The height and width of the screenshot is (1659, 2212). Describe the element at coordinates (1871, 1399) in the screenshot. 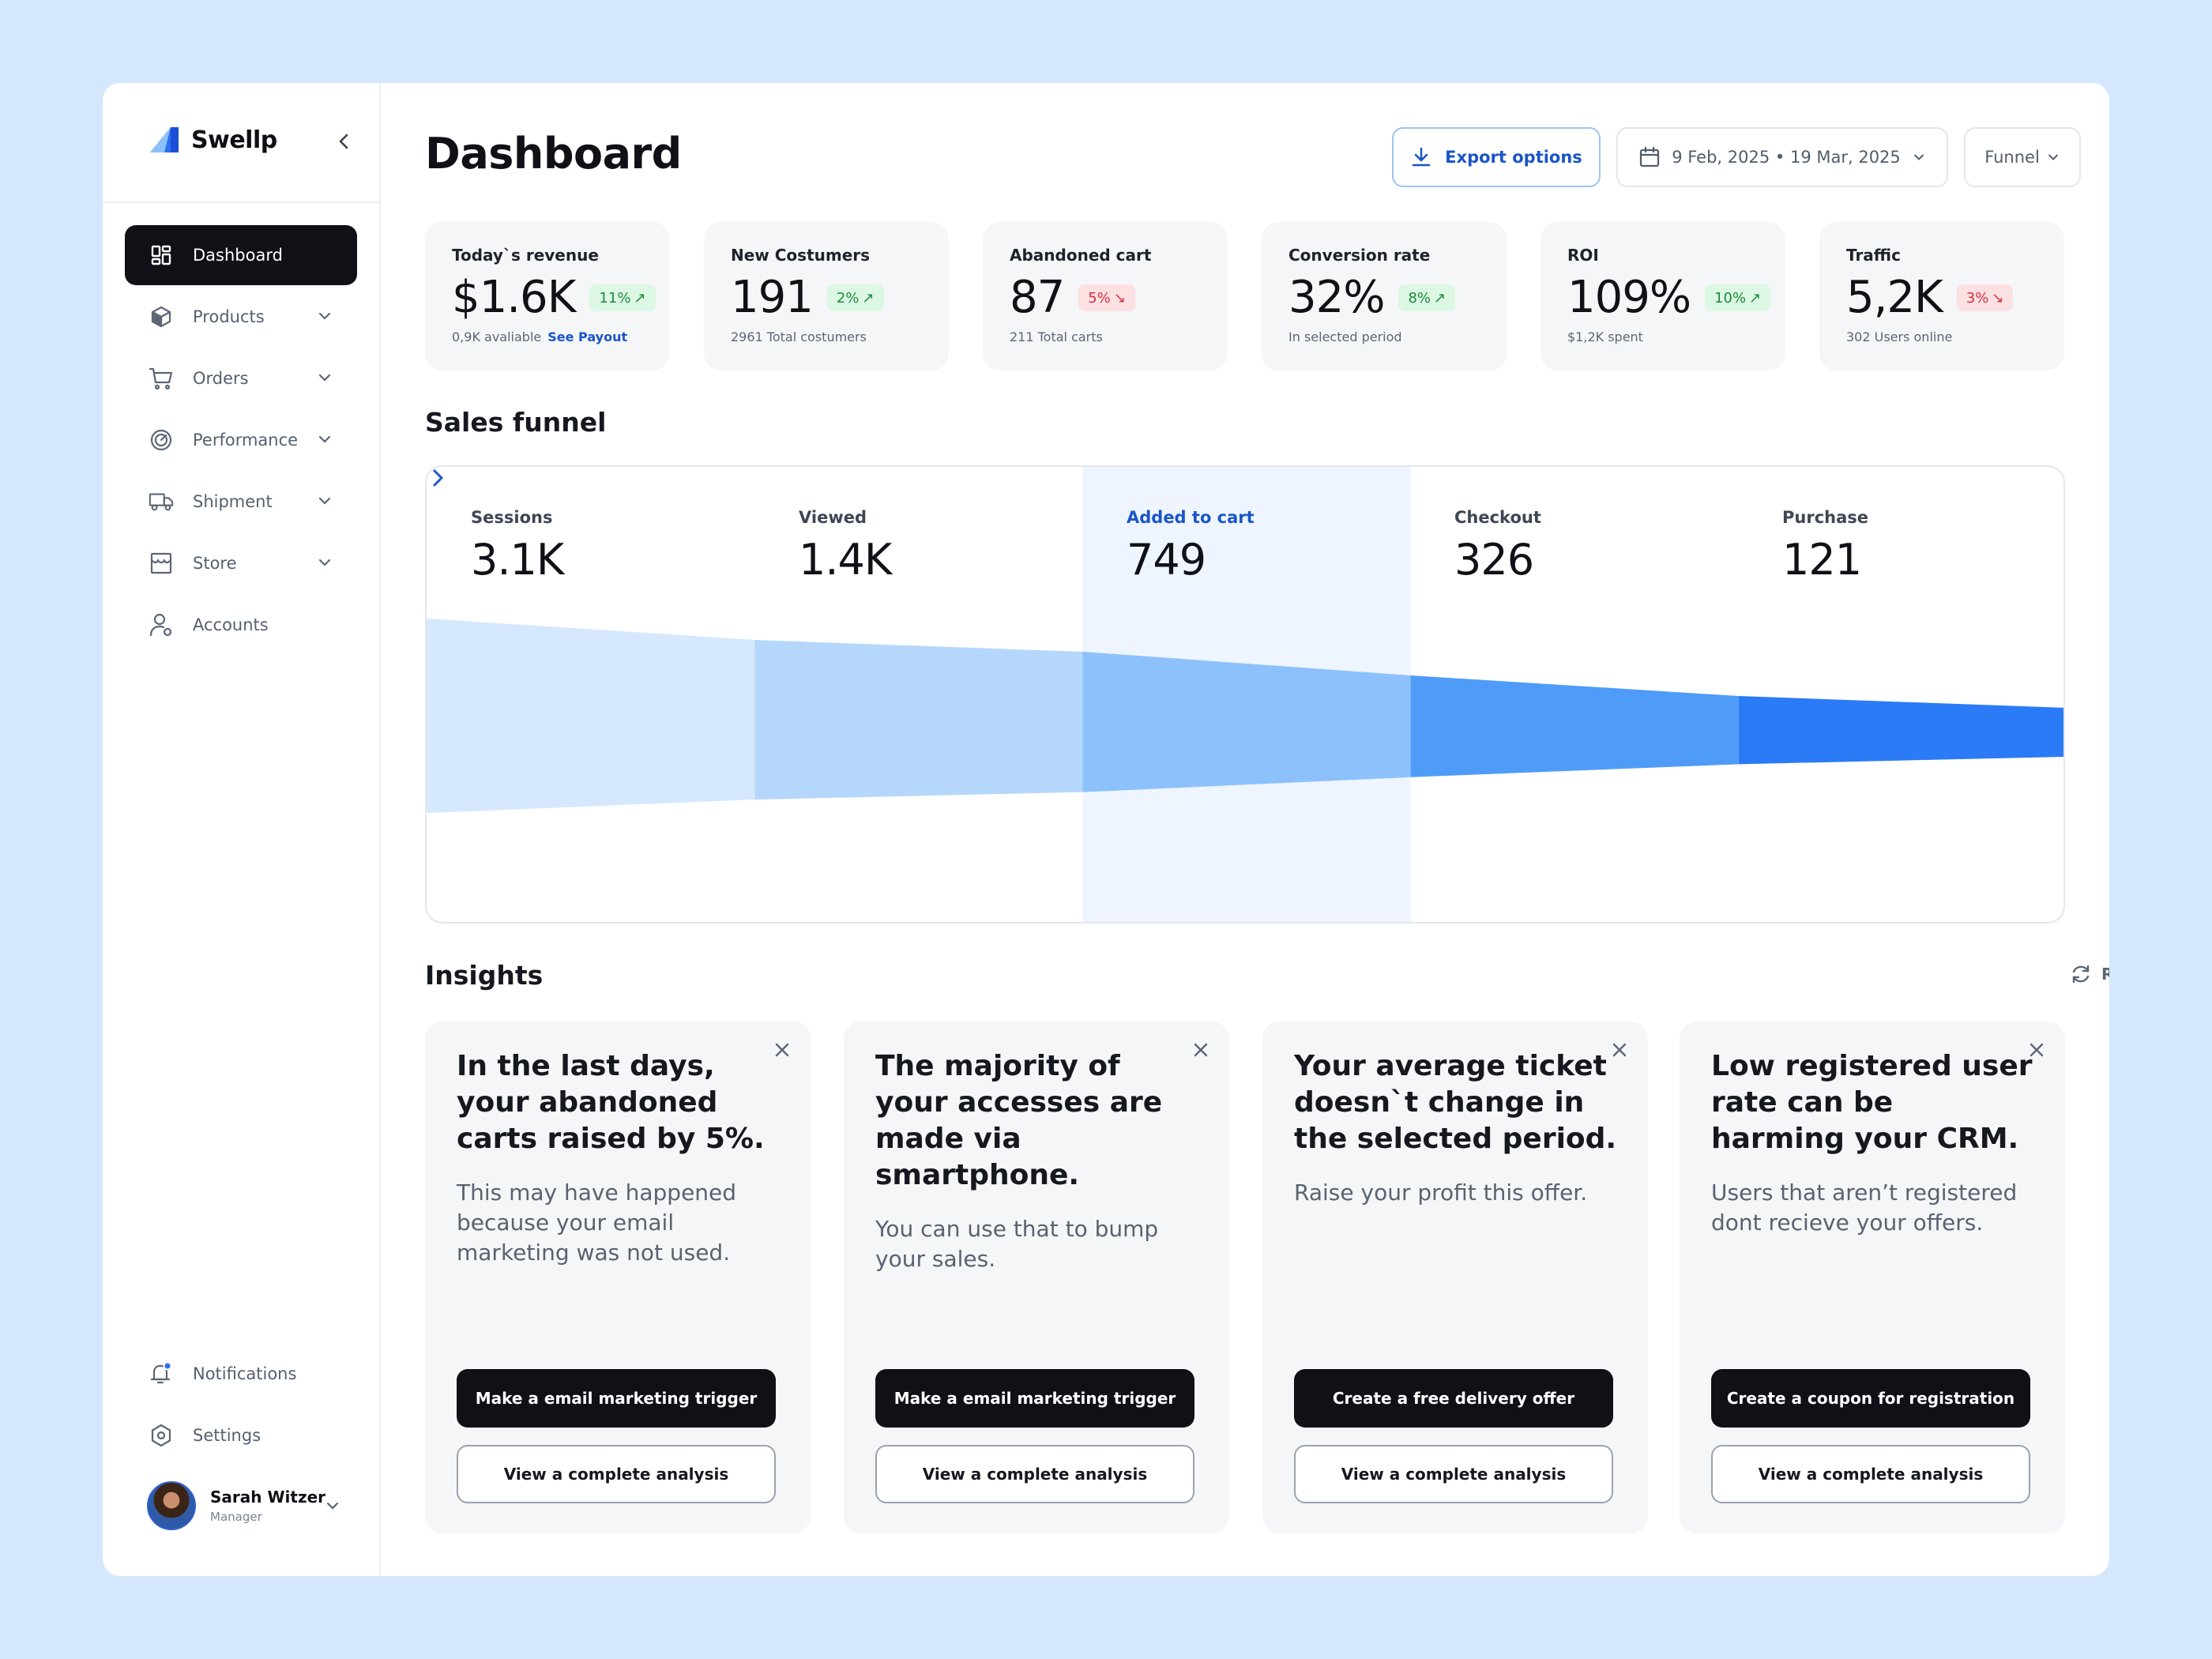

I see `insight-primary-button: Create a coupon for registration` at that location.